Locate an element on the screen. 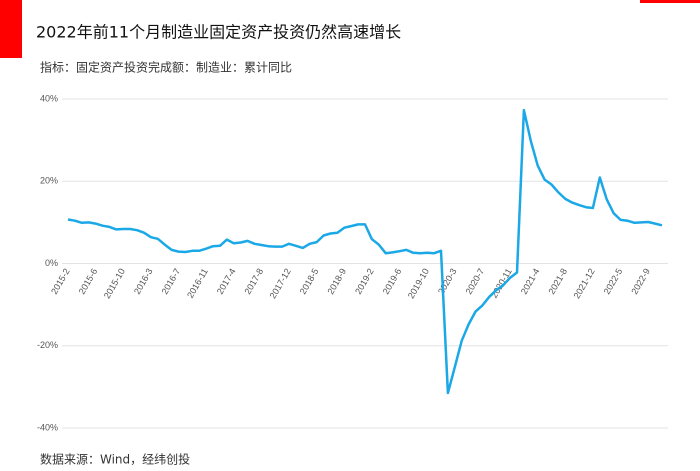 The height and width of the screenshot is (471, 700). x-tick-label: 2021-4 is located at coordinates (530, 281).